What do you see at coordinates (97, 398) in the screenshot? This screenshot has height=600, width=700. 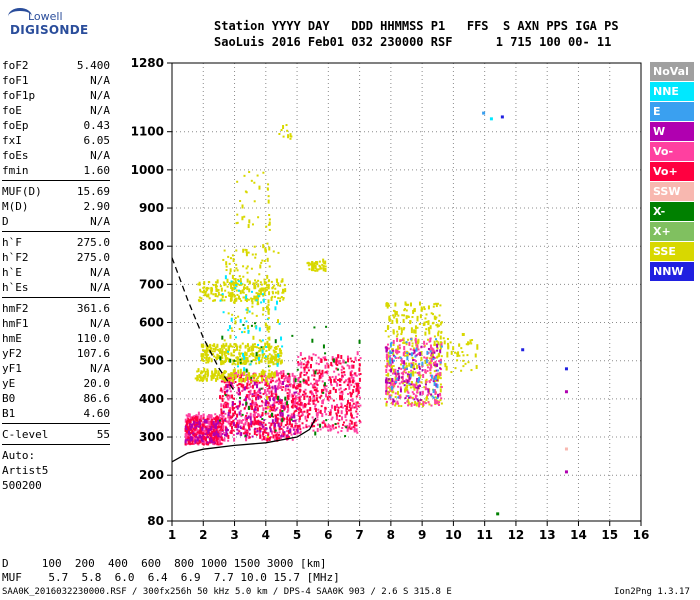 I see `param-value: 86.6` at bounding box center [97, 398].